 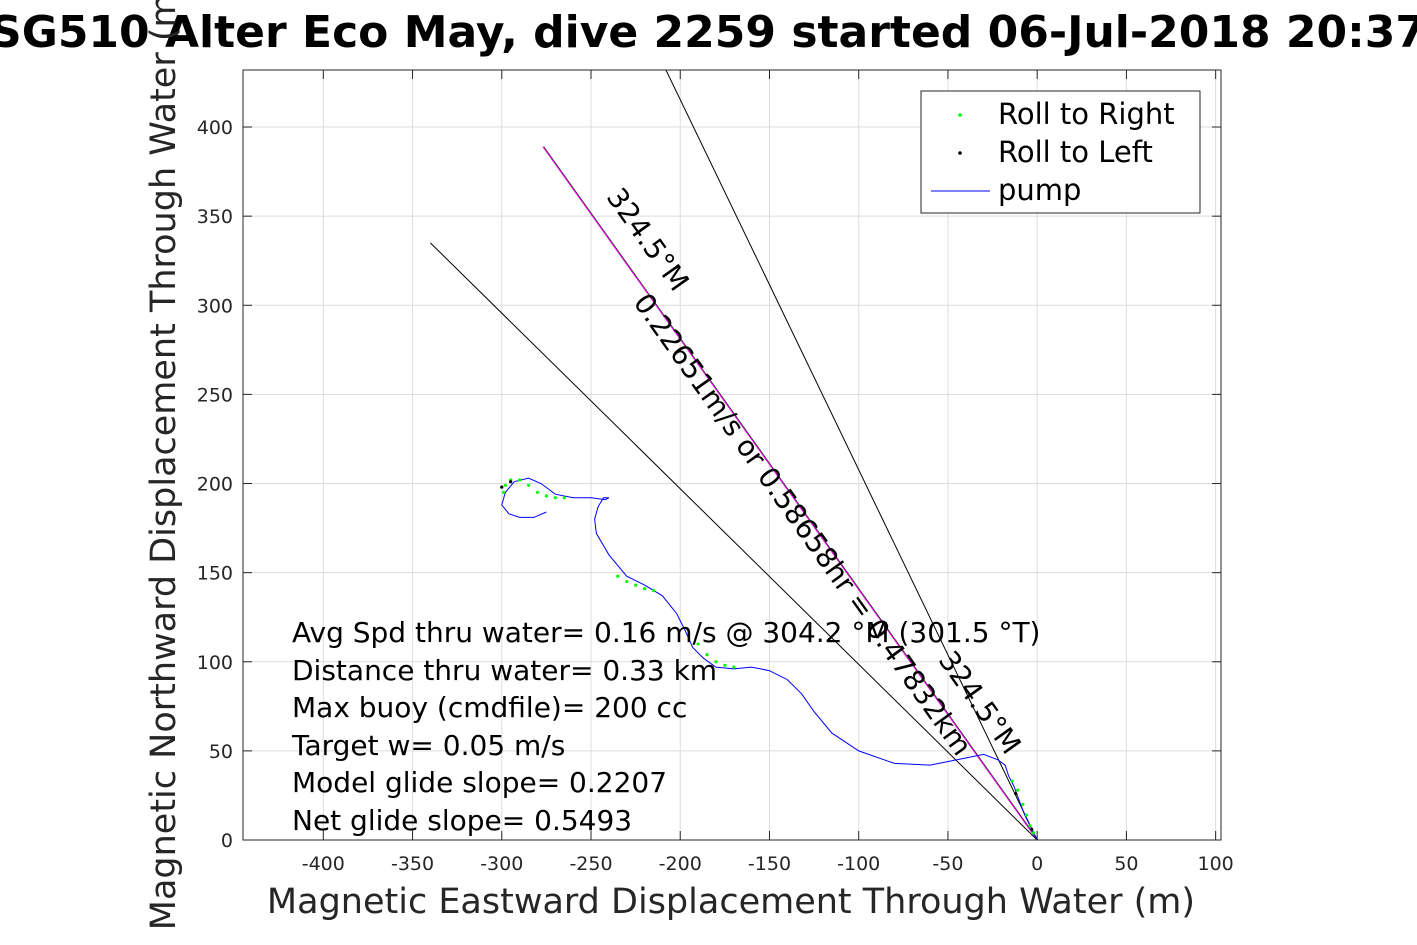 I want to click on x-tick-label: 100, so click(x=1216, y=864).